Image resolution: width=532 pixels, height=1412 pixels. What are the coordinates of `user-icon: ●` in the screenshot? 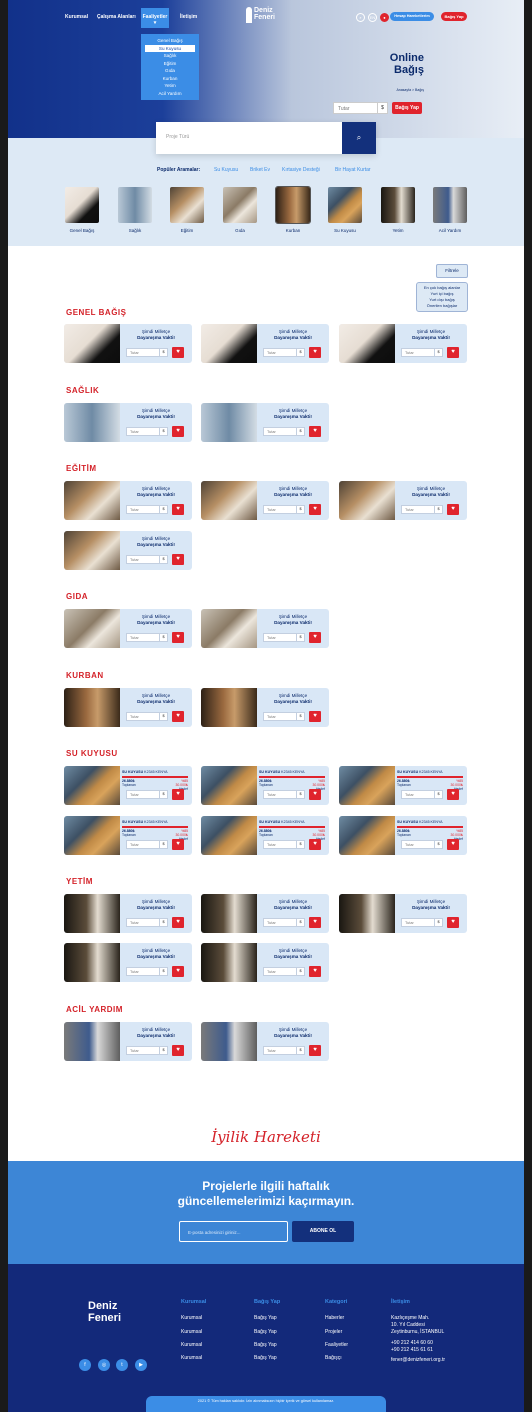 It's located at (384, 17).